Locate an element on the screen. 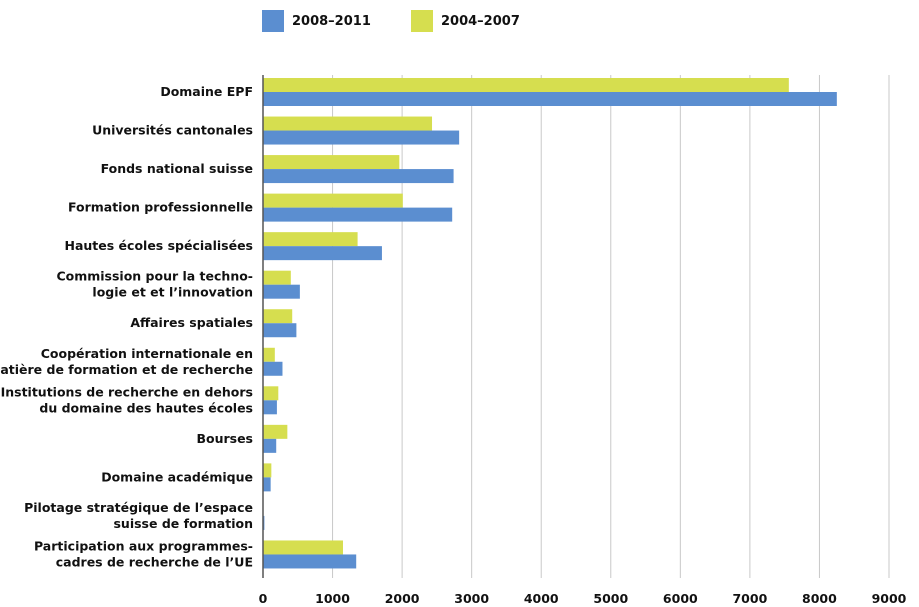 The width and height of the screenshot is (919, 607). legend-swatch-2008-2011 is located at coordinates (273, 21).